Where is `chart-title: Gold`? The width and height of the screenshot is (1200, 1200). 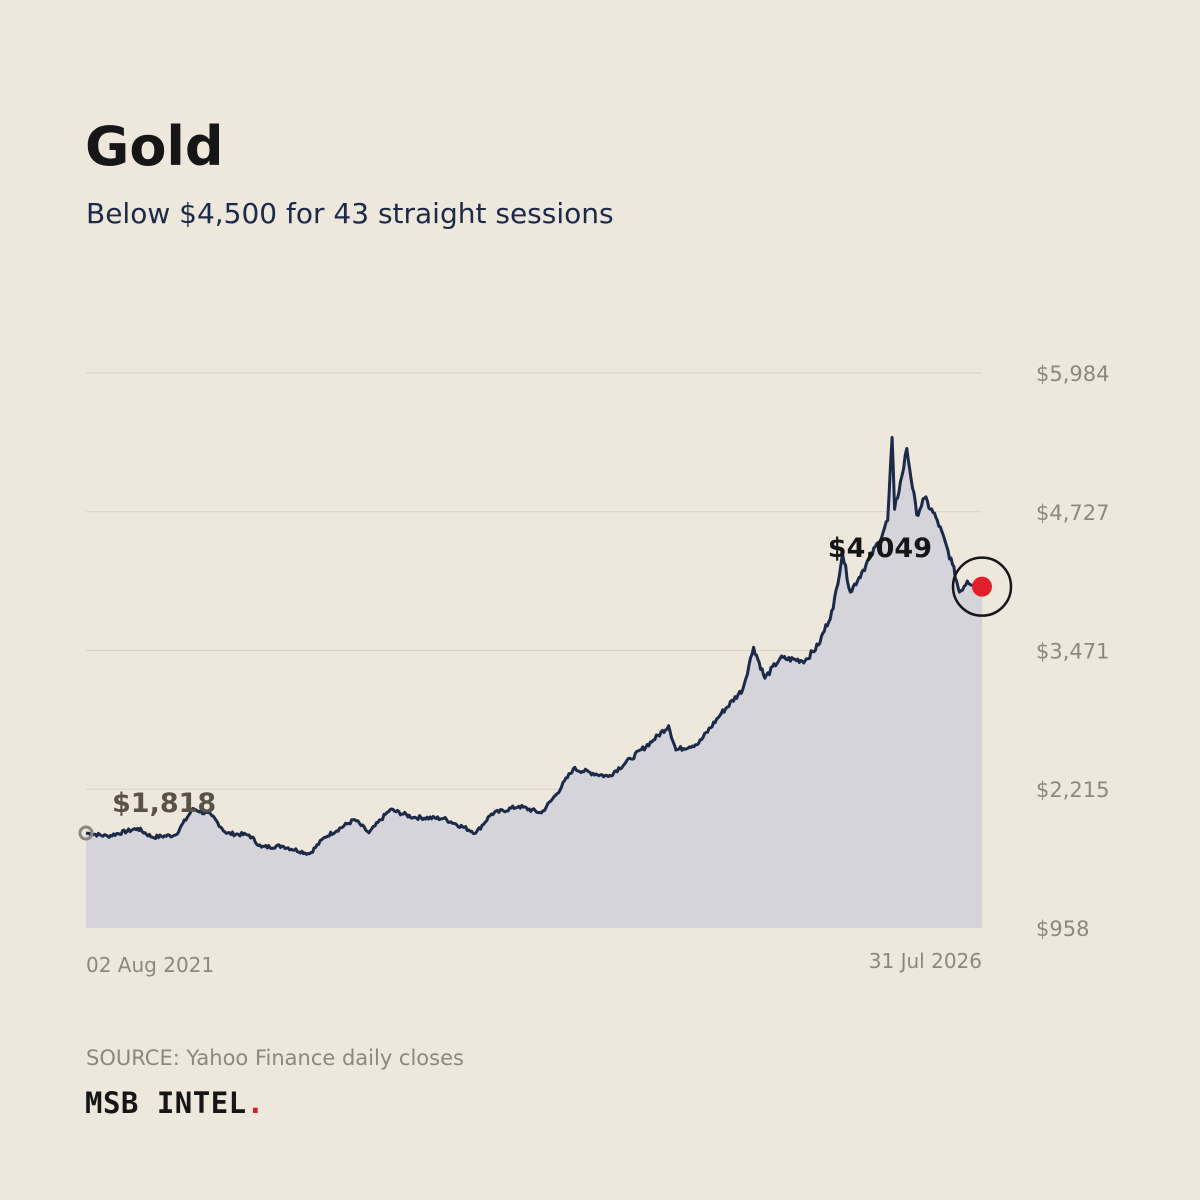 chart-title: Gold is located at coordinates (154, 146).